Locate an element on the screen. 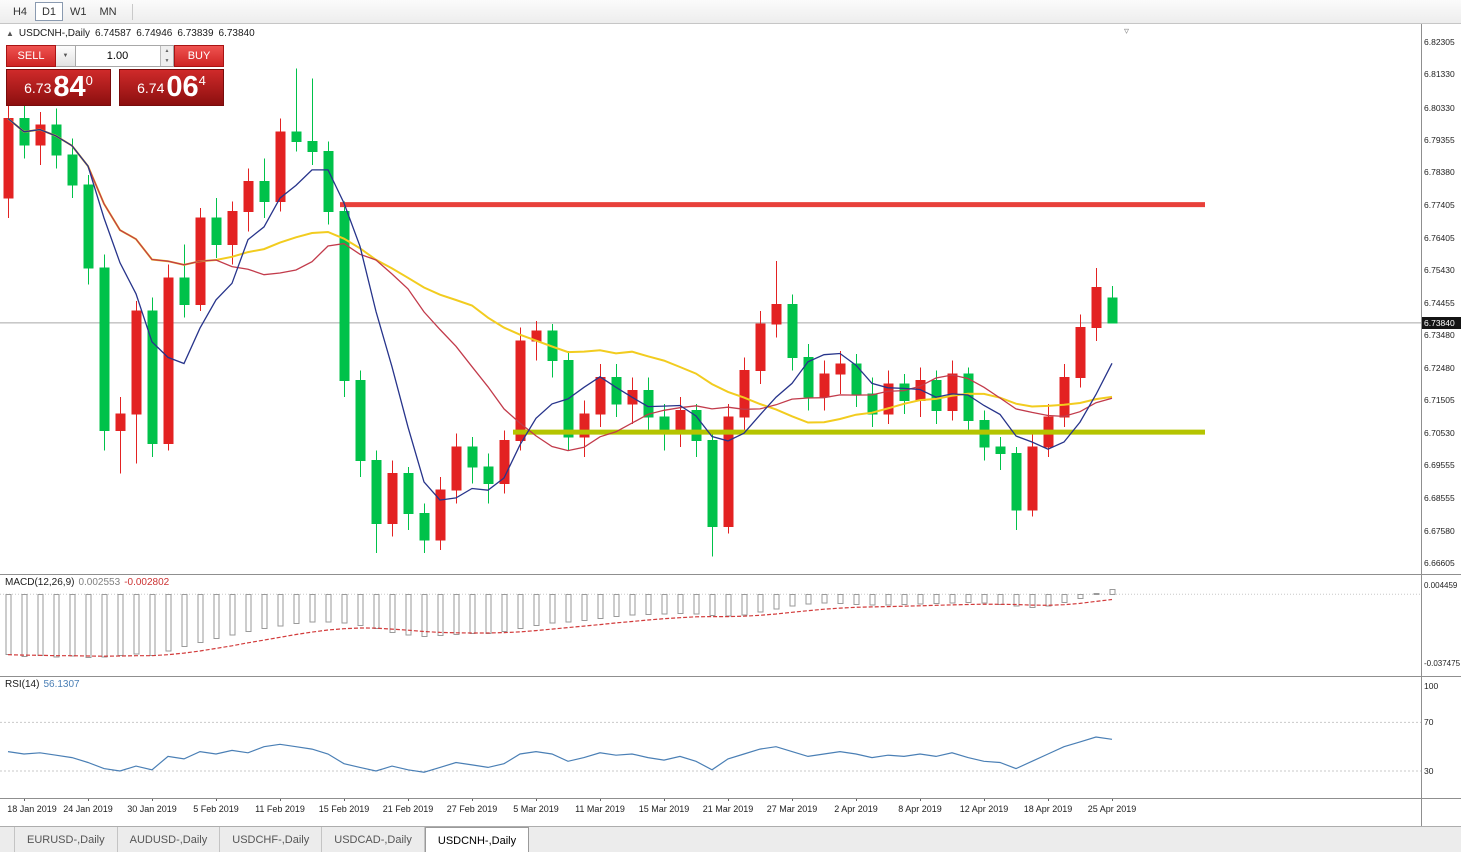 The height and width of the screenshot is (852, 1461). macd-label: MACD(12,26,9) 0.002553 -0.002802 is located at coordinates (87, 582).